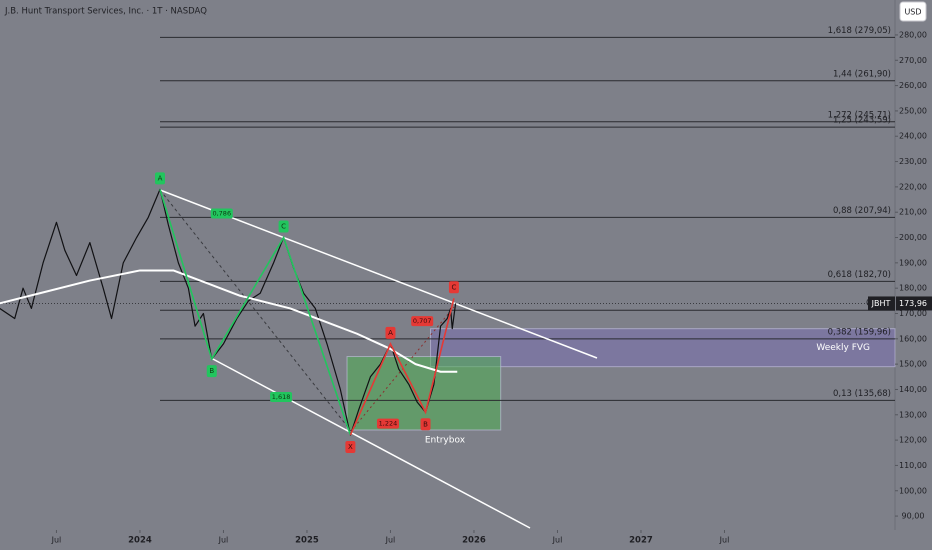 The height and width of the screenshot is (550, 932). I want to click on y-tick-label: 160,00, so click(913, 338).